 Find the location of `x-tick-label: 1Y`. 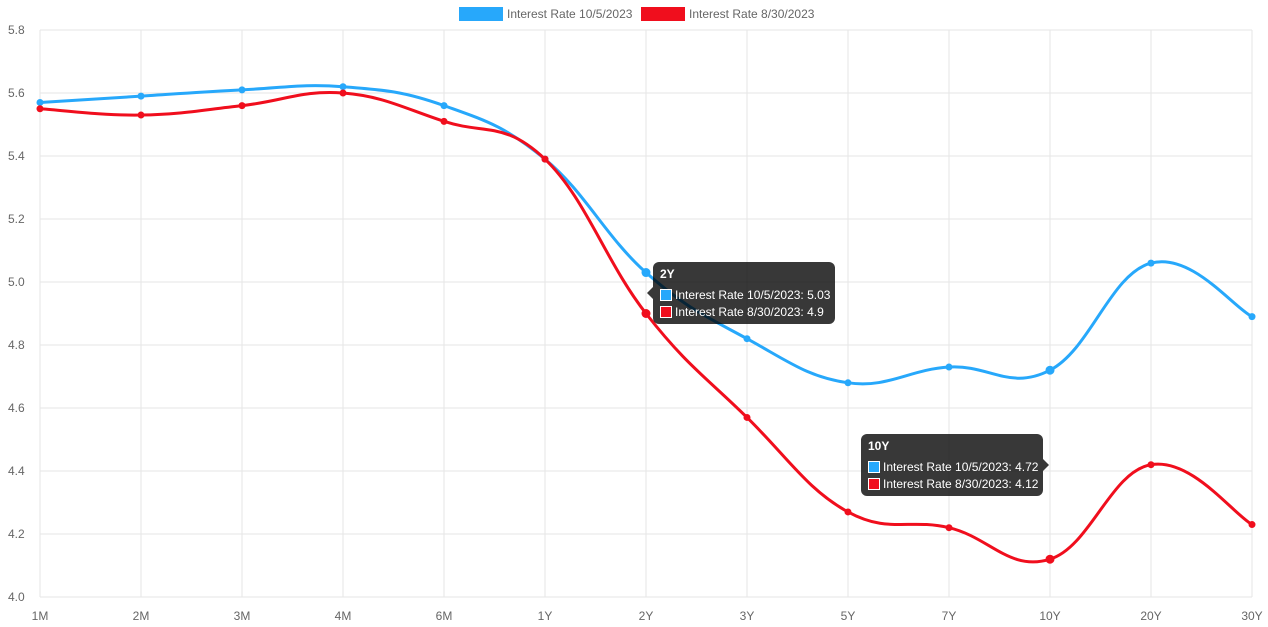

x-tick-label: 1Y is located at coordinates (545, 616).